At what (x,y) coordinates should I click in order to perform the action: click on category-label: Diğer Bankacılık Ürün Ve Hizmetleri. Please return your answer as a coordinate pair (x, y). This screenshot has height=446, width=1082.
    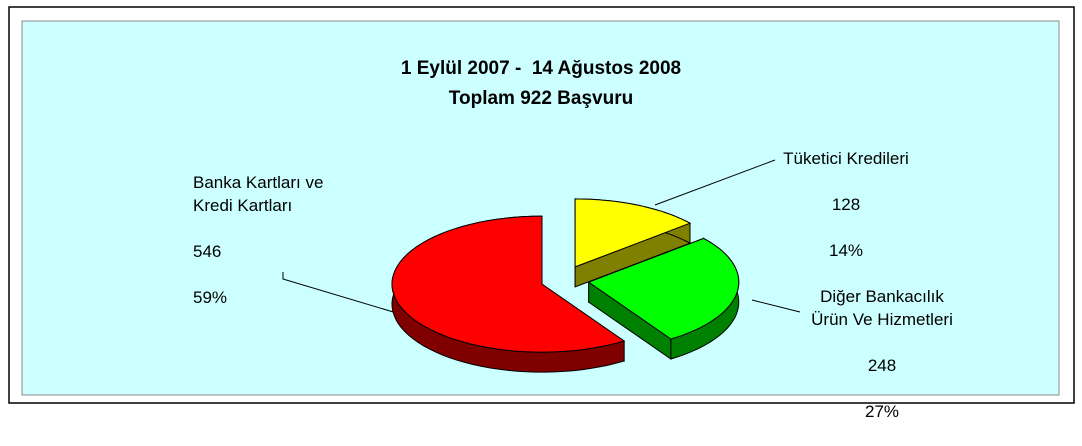
    Looking at the image, I should click on (882, 308).